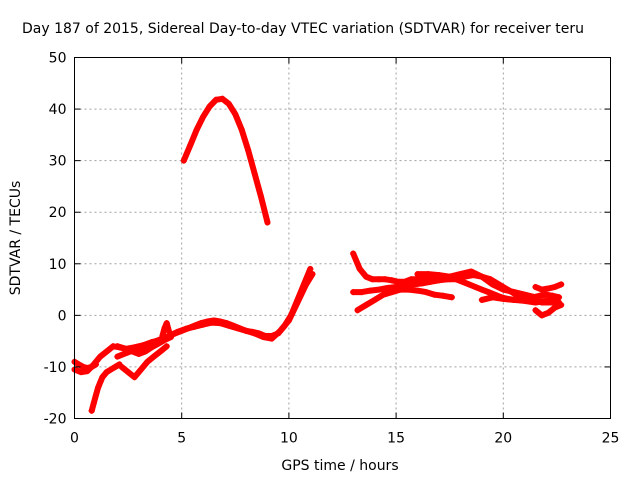  Describe the element at coordinates (55, 420) in the screenshot. I see `y-tick-label: -20` at that location.